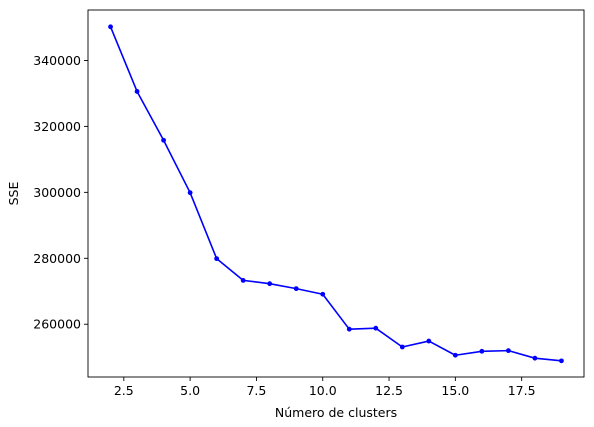 This screenshot has height=427, width=594. Describe the element at coordinates (256, 390) in the screenshot. I see `x-tick-label: 7.5` at that location.